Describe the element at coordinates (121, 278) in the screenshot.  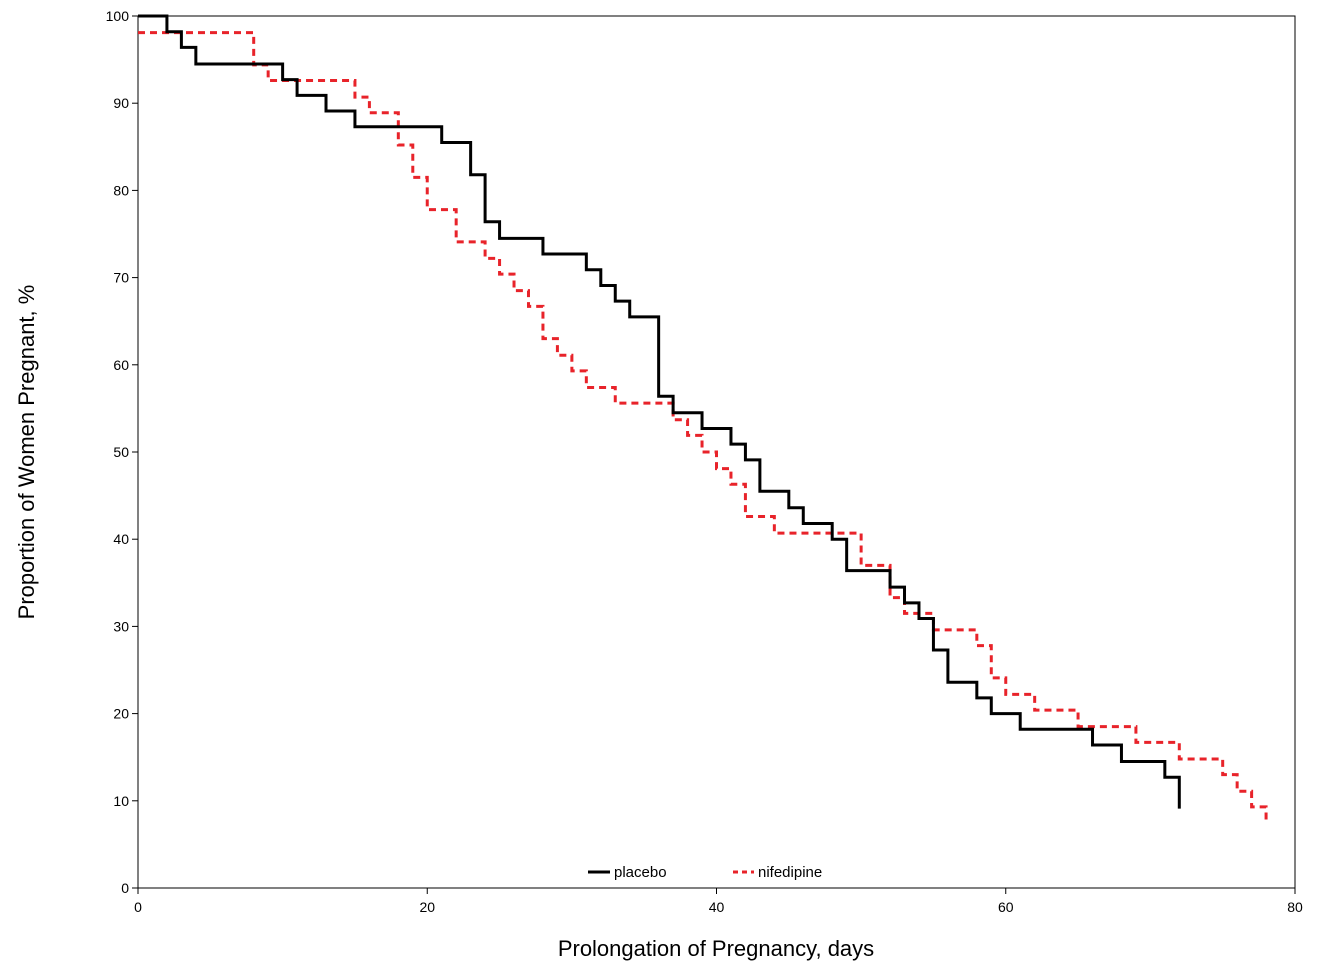
I see `y-tick-label: 70` at that location.